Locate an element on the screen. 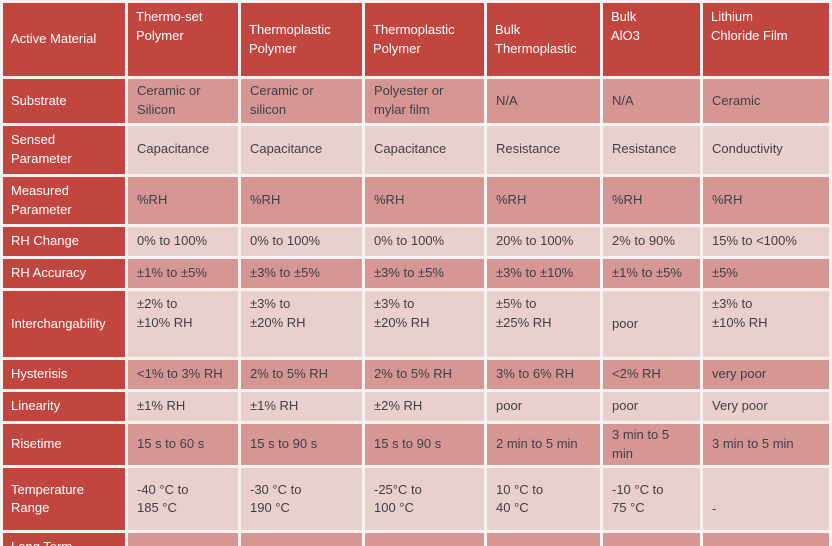 The image size is (832, 546). table-cell: Ceramic or silicon is located at coordinates (301, 101).